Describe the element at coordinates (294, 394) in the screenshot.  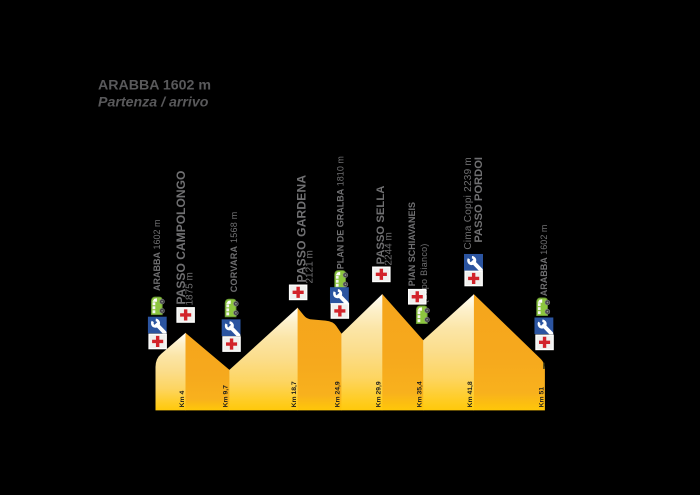
I see `svg-text: Km 18,7` at that location.